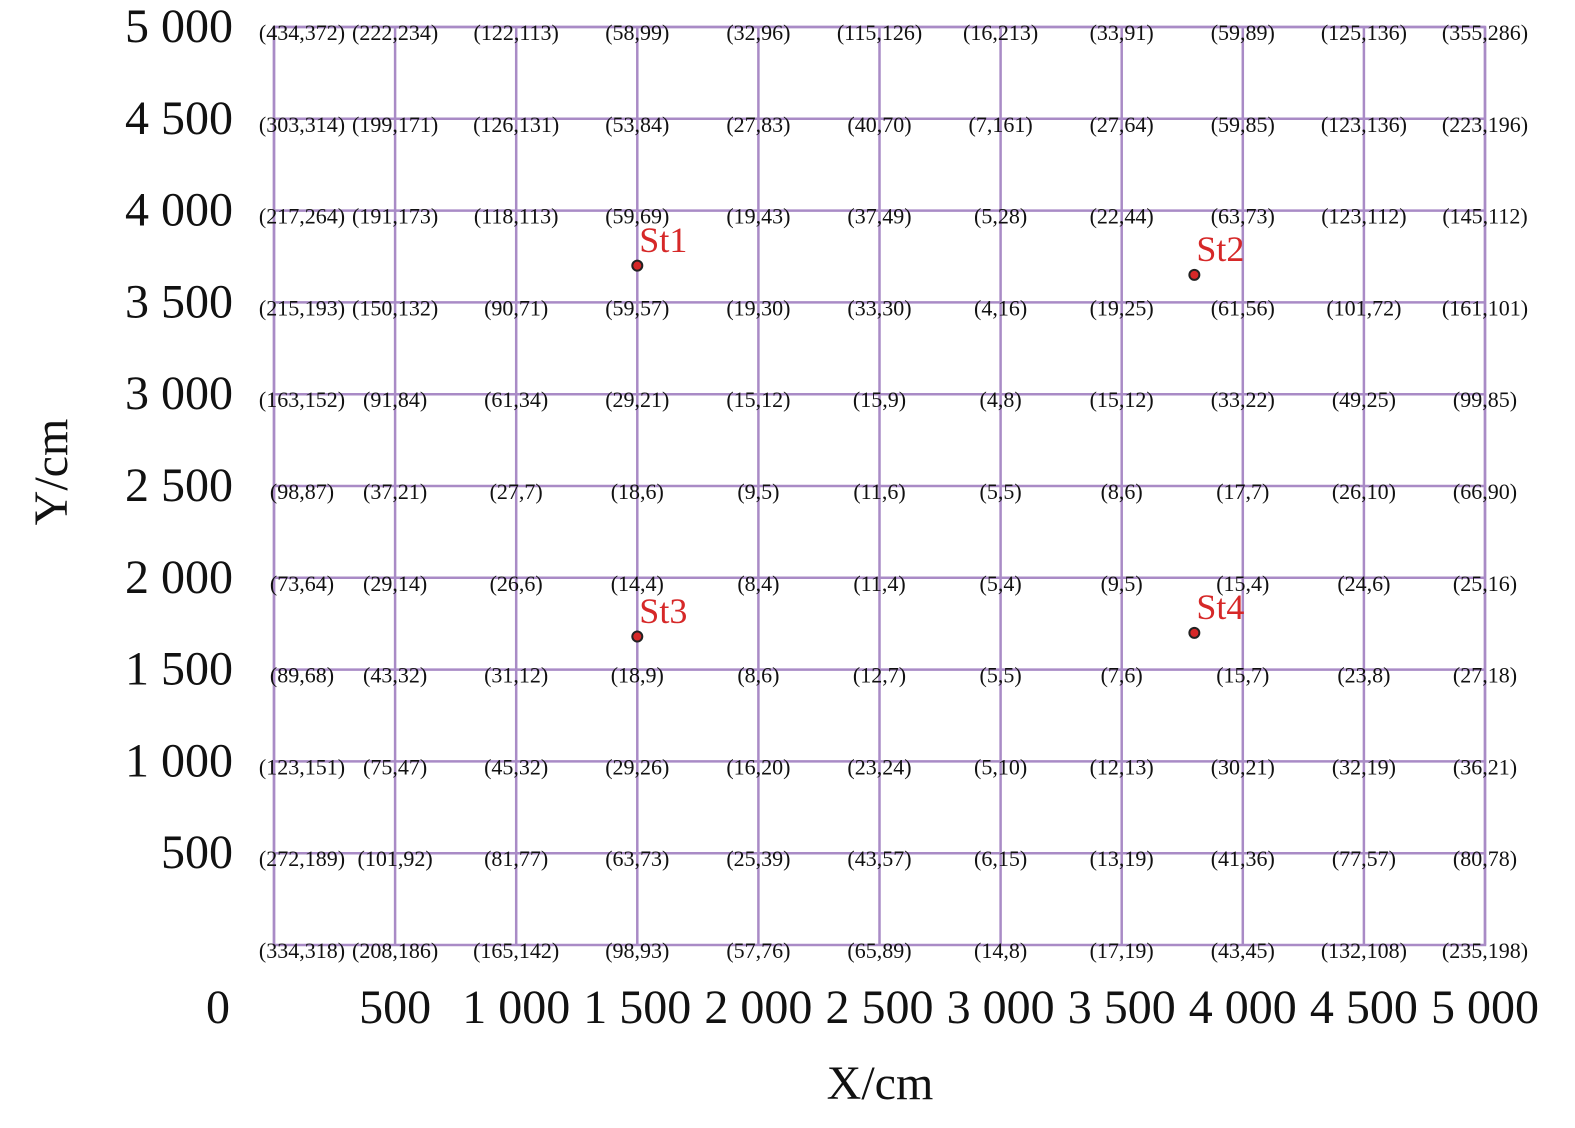 The height and width of the screenshot is (1128, 1575). What do you see at coordinates (1364, 858) in the screenshot?
I see `cell-label: (77,57)` at bounding box center [1364, 858].